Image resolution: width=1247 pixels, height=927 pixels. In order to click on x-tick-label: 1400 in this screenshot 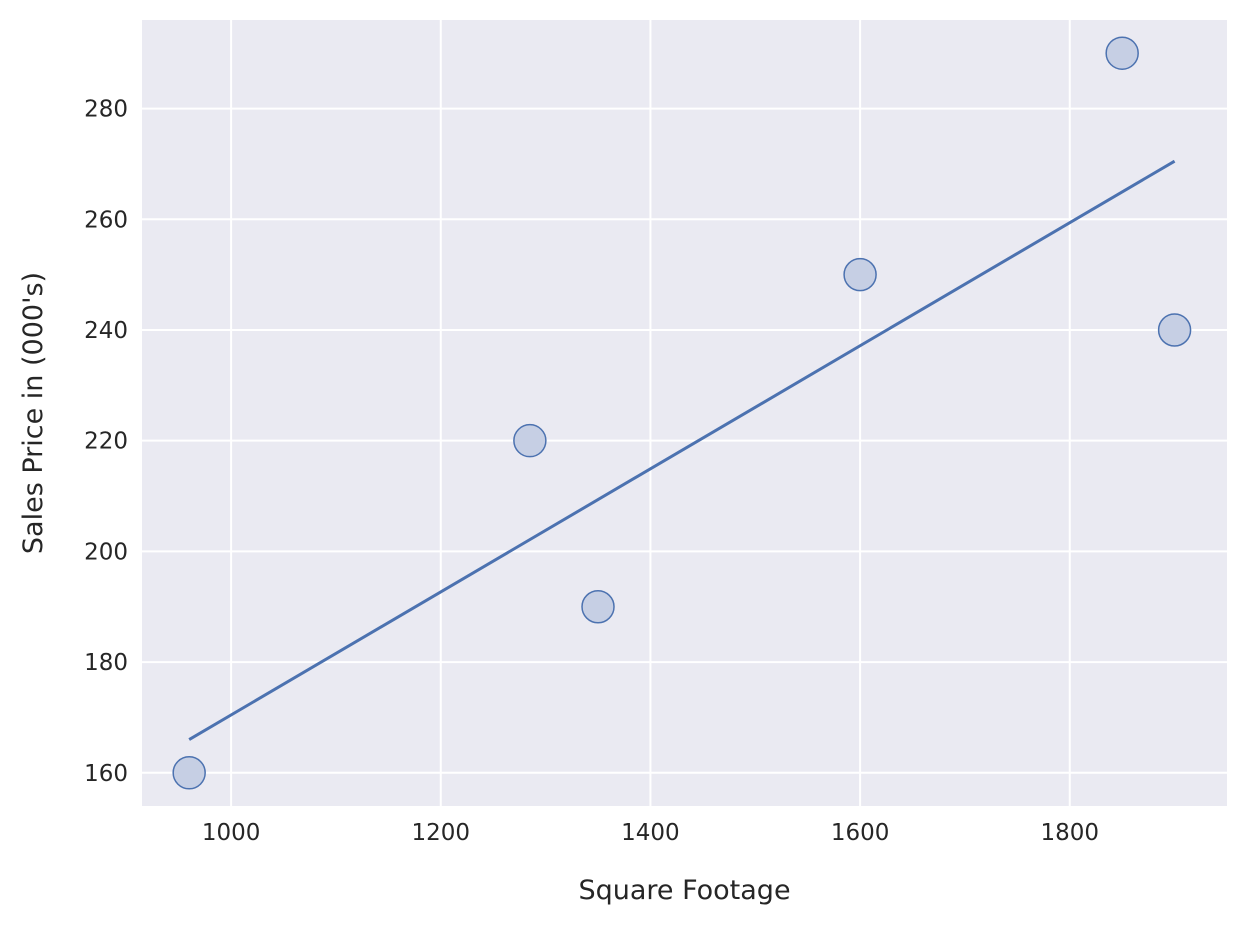, I will do `click(650, 833)`.